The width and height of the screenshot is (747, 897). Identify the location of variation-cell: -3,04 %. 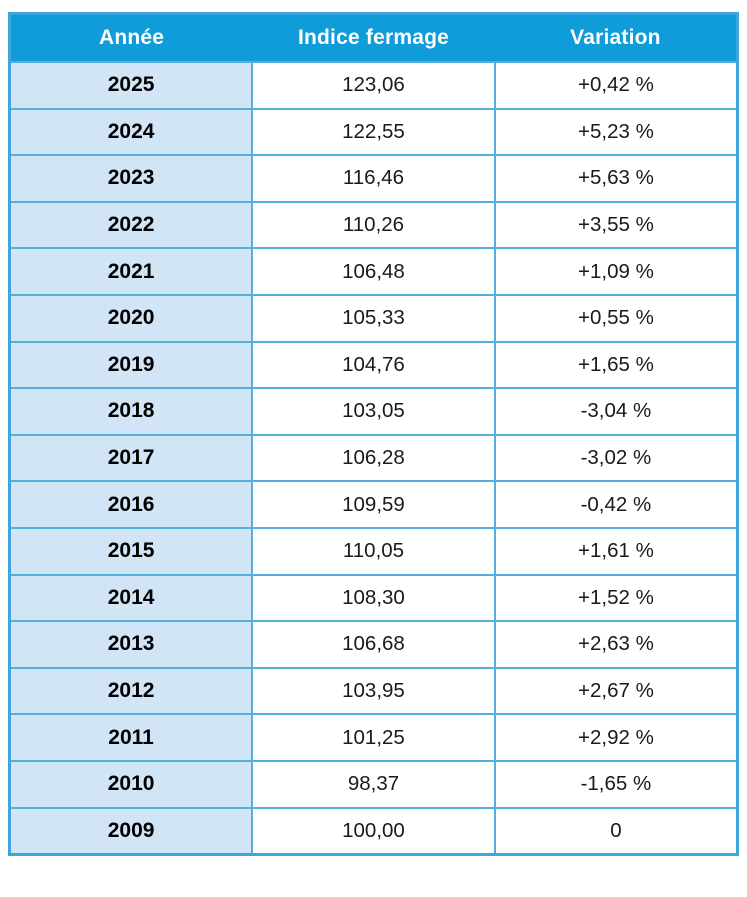
(616, 411).